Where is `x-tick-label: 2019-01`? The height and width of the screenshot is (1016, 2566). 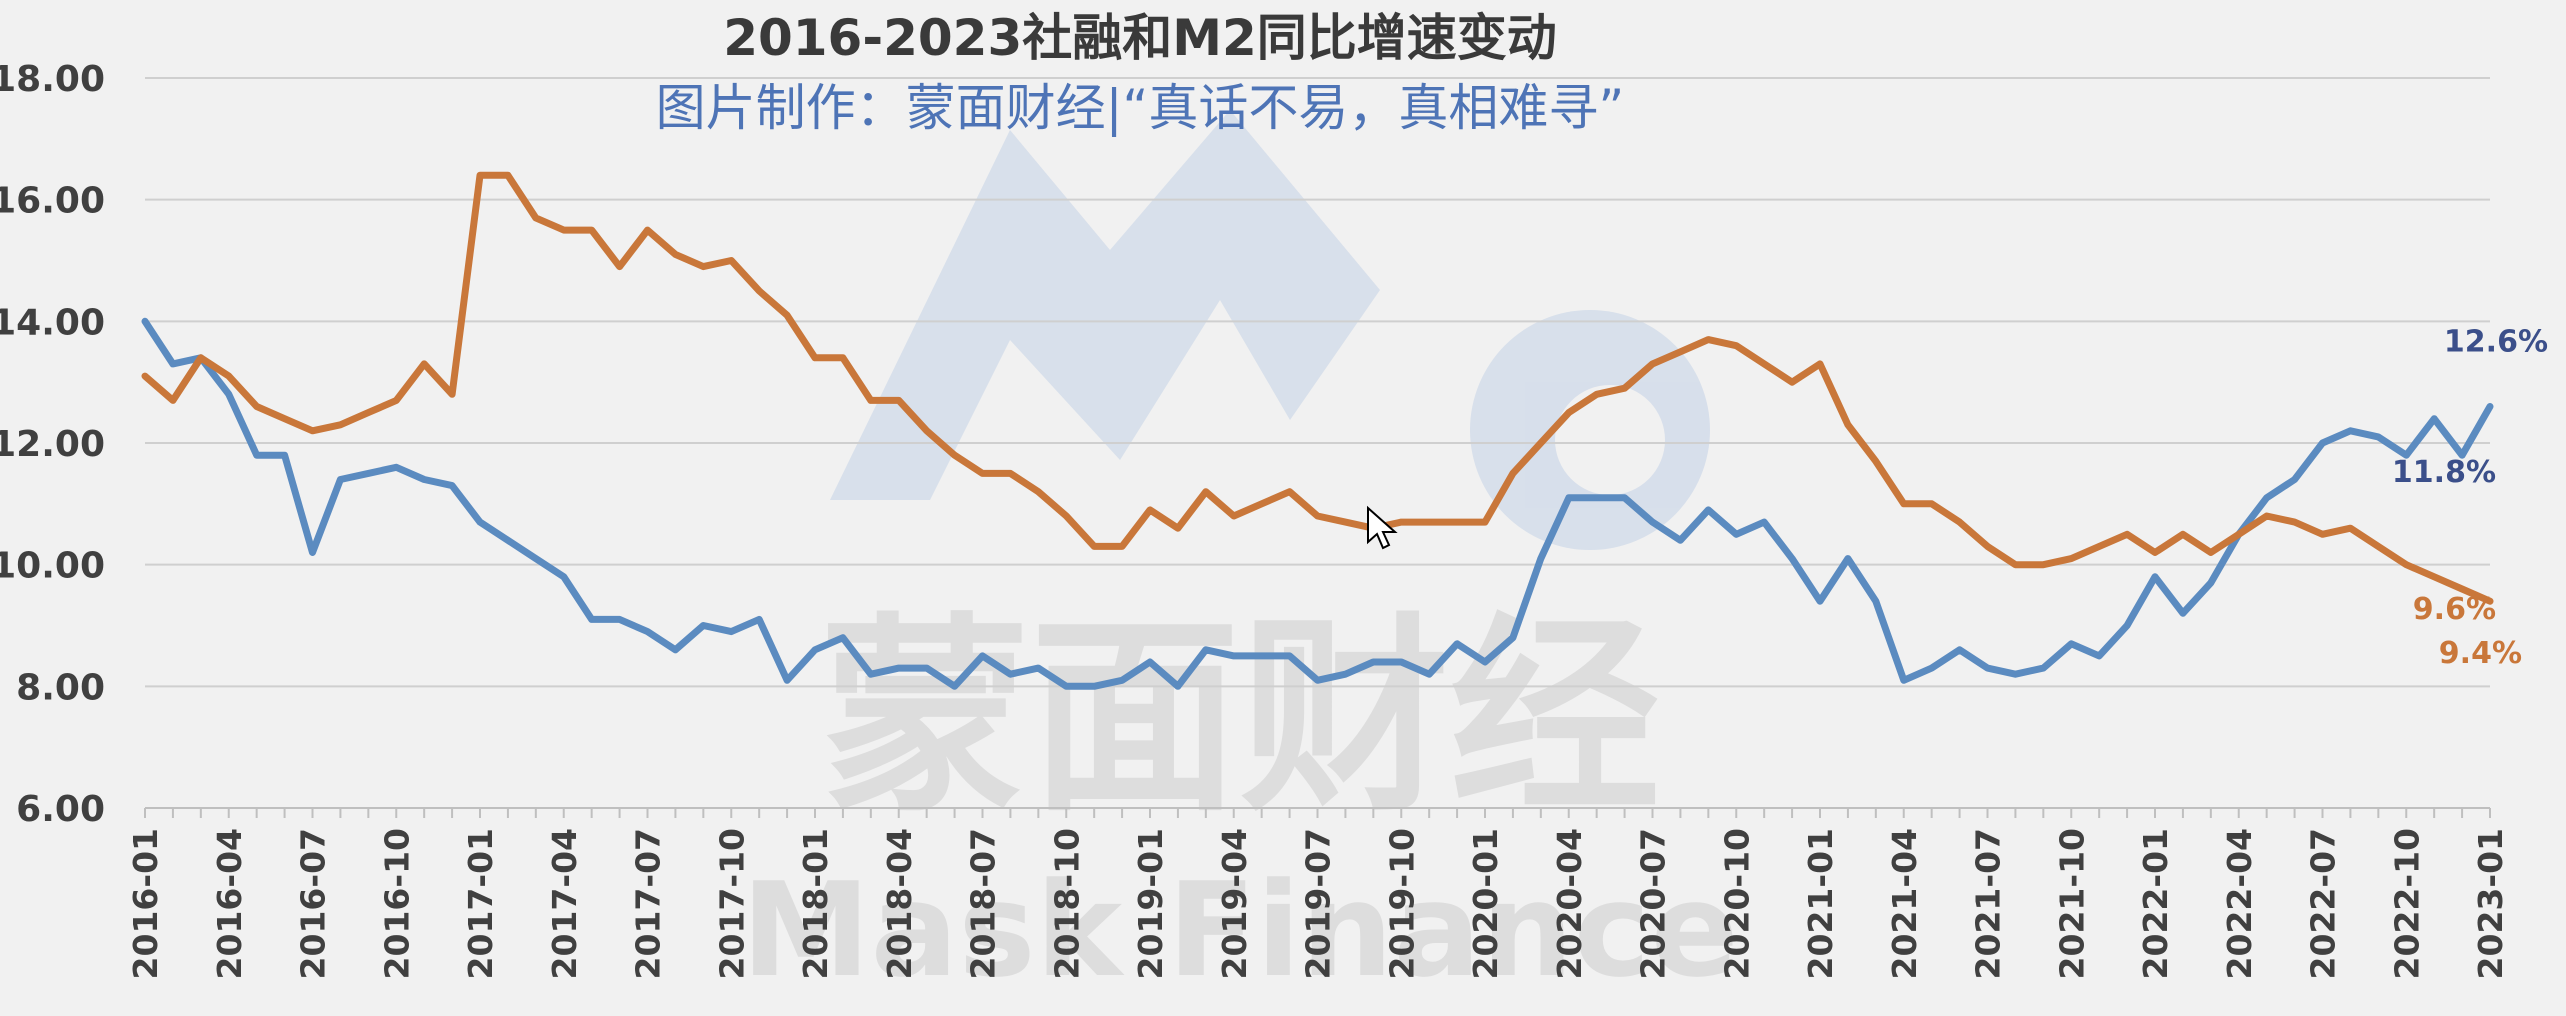 x-tick-label: 2019-01 is located at coordinates (1150, 903).